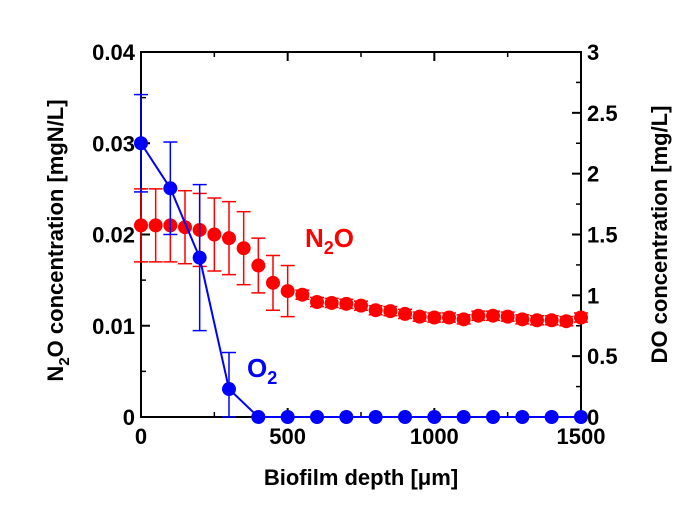 This screenshot has width=700, height=526. I want to click on x-tick-label: 1500, so click(581, 436).